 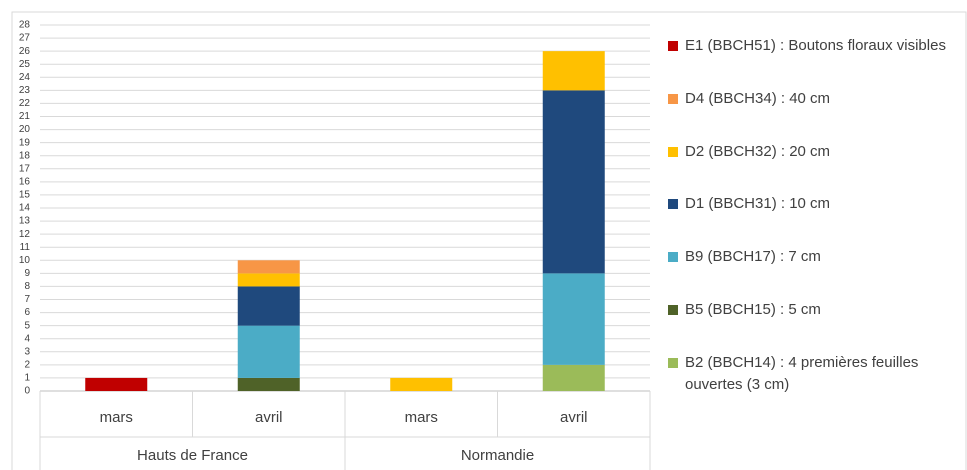 I want to click on y-tick-label: 6, so click(x=27, y=312).